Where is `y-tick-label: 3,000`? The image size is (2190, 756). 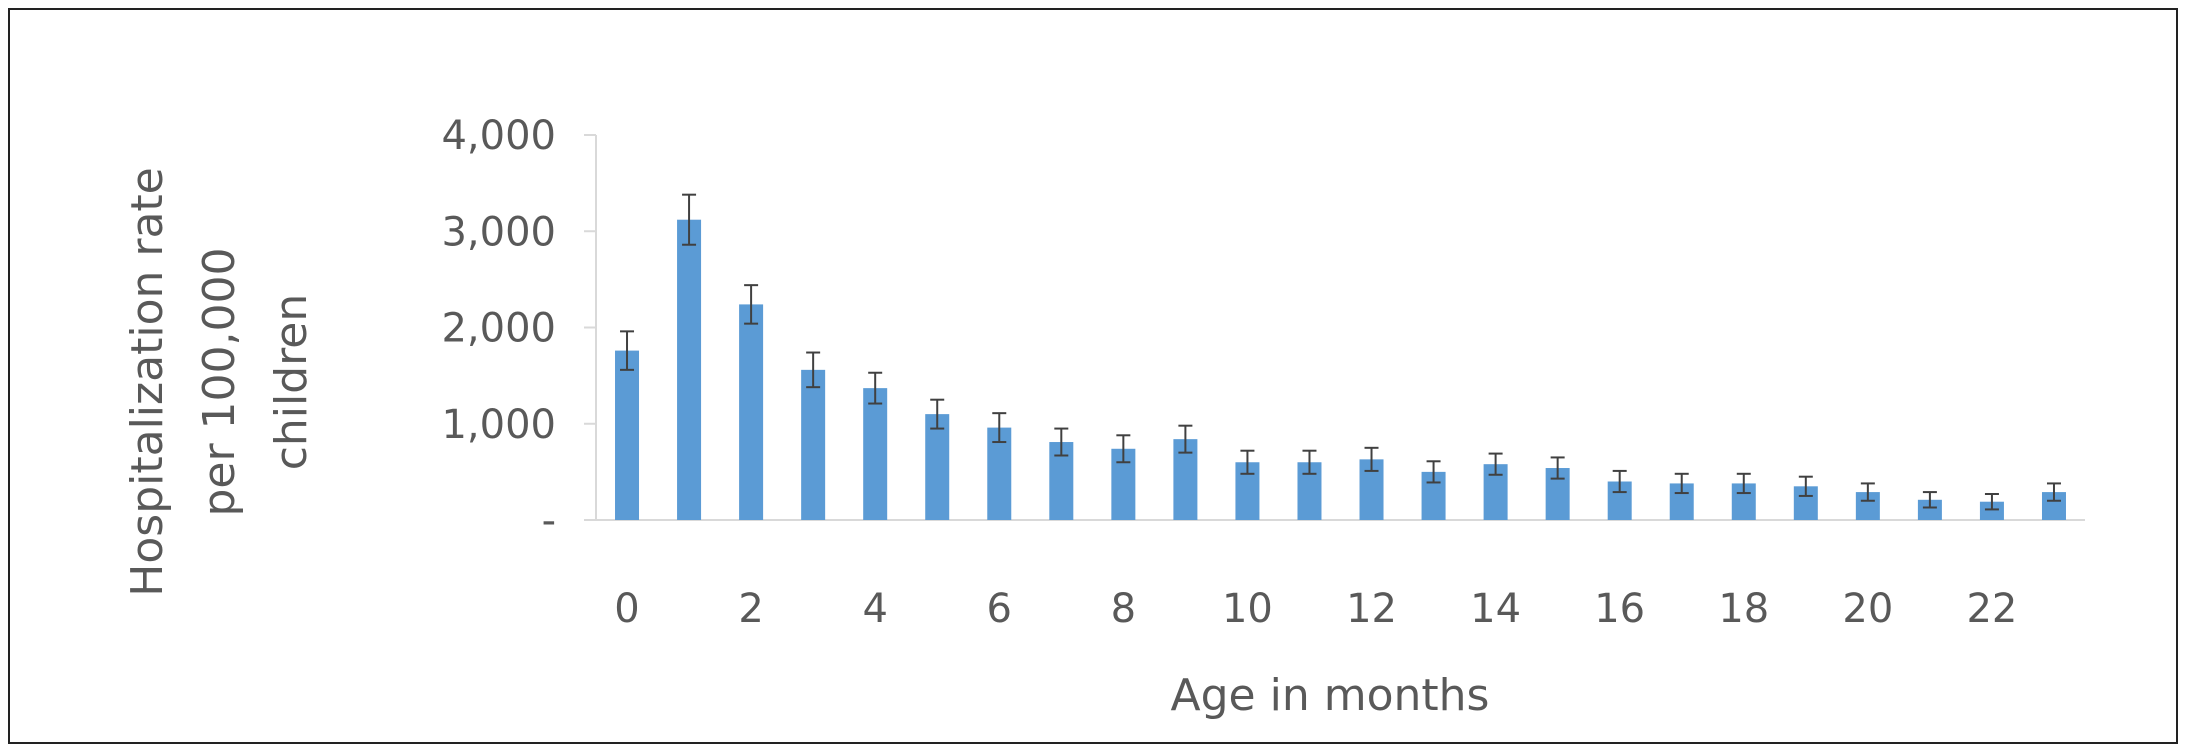
y-tick-label: 3,000 is located at coordinates (498, 232).